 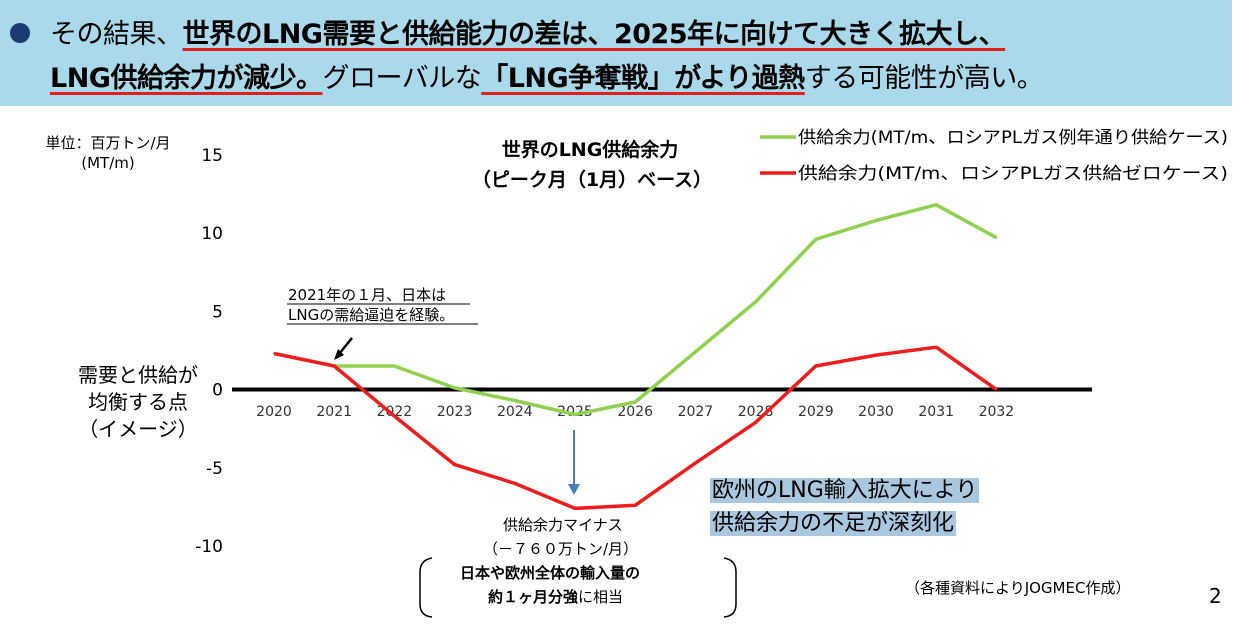 What do you see at coordinates (574, 489) in the screenshot?
I see `arrow-2025-head-icon` at bounding box center [574, 489].